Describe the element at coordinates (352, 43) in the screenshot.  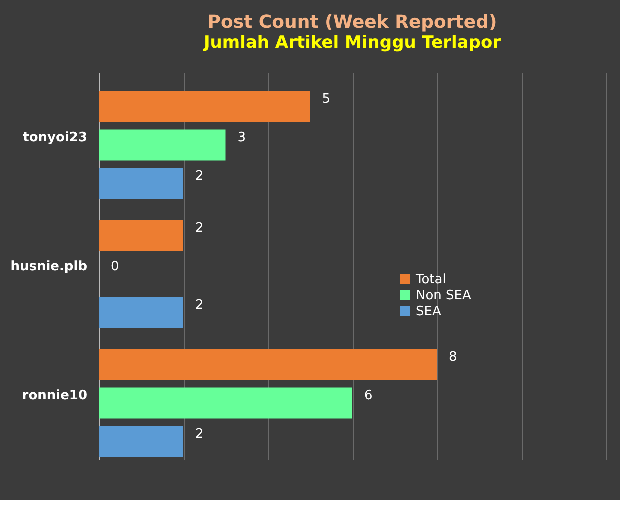
I see `chart-subtitle: Jumlah Artikel Minggu Terlapor` at that location.